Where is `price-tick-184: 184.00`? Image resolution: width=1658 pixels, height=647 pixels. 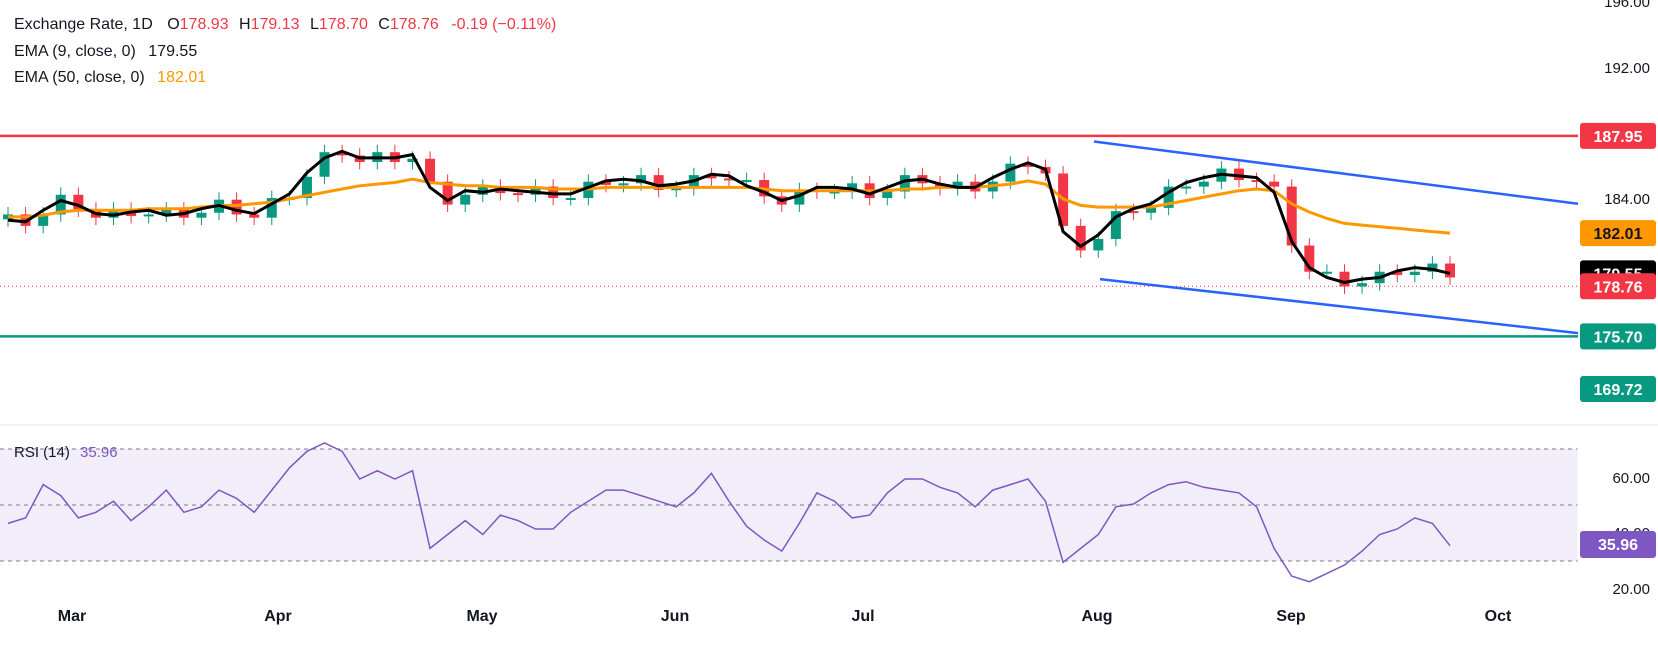
price-tick-184: 184.00 is located at coordinates (1627, 199).